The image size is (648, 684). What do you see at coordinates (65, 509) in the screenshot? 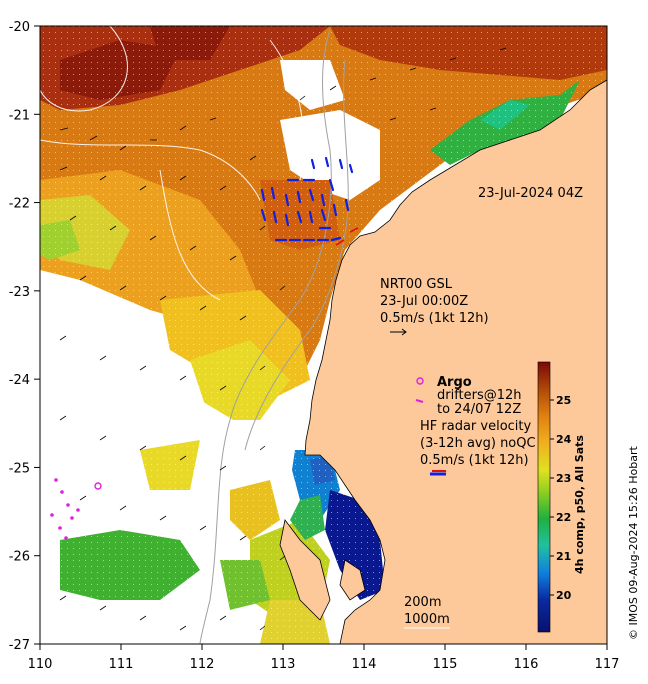
I see `drifter-cluster` at bounding box center [65, 509].